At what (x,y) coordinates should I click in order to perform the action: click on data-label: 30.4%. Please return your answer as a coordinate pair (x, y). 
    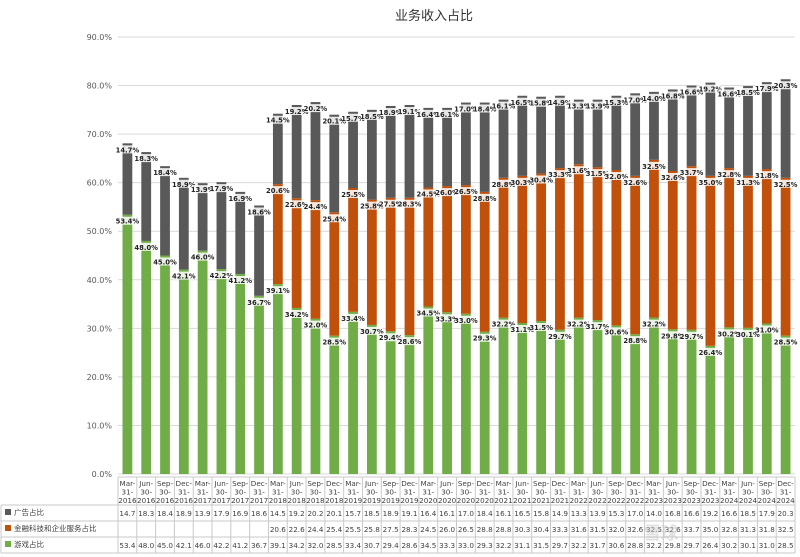
    Looking at the image, I should click on (541, 180).